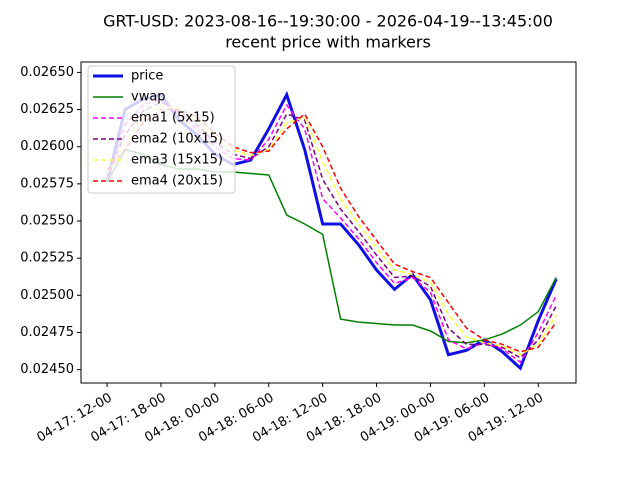 The width and height of the screenshot is (640, 484). What do you see at coordinates (173, 118) in the screenshot?
I see `legend-label: ema1 (5x15)` at bounding box center [173, 118].